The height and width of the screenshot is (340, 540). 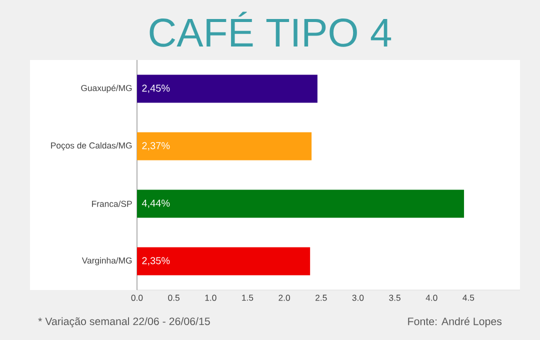 I want to click on chart-title: CAFÉ TIPO 4, so click(x=271, y=29).